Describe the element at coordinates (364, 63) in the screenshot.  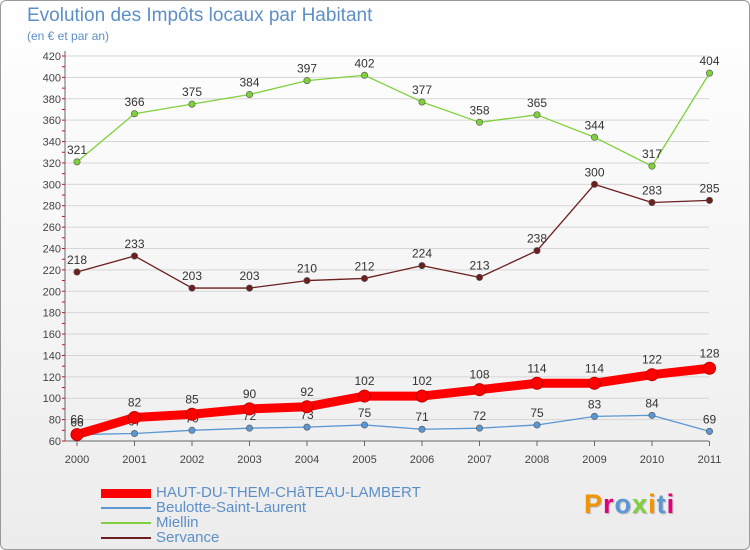
I see `data-label: 402` at that location.